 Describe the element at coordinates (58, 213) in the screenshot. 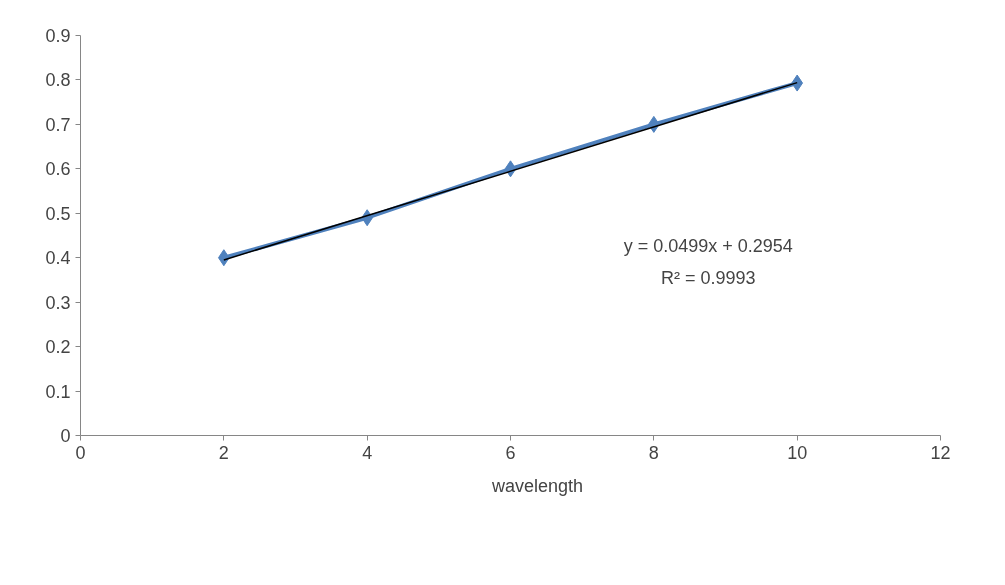

I see `y-tick-label: 0.5` at that location.